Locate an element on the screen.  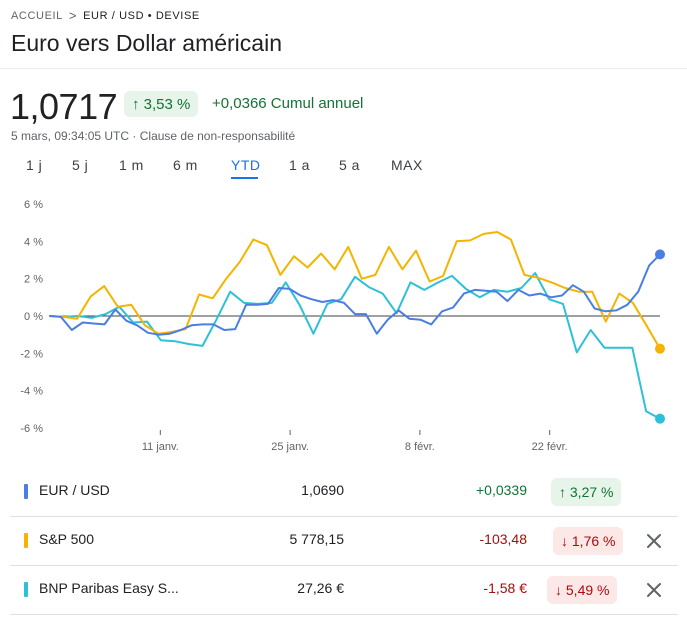
ytd-change-percent: ↑ 3,53 % is located at coordinates (161, 104).